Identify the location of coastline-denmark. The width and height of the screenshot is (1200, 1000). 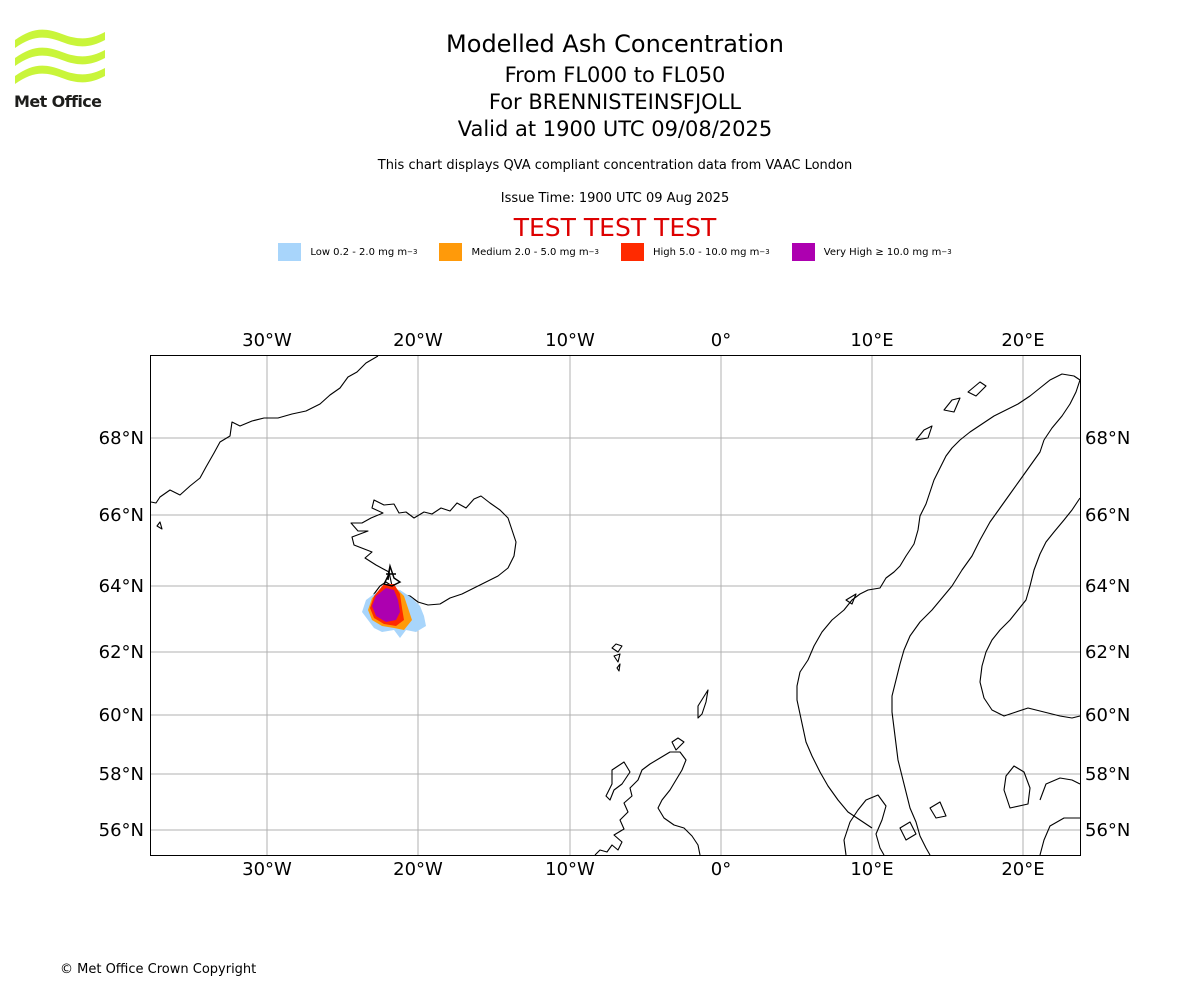
(895, 825).